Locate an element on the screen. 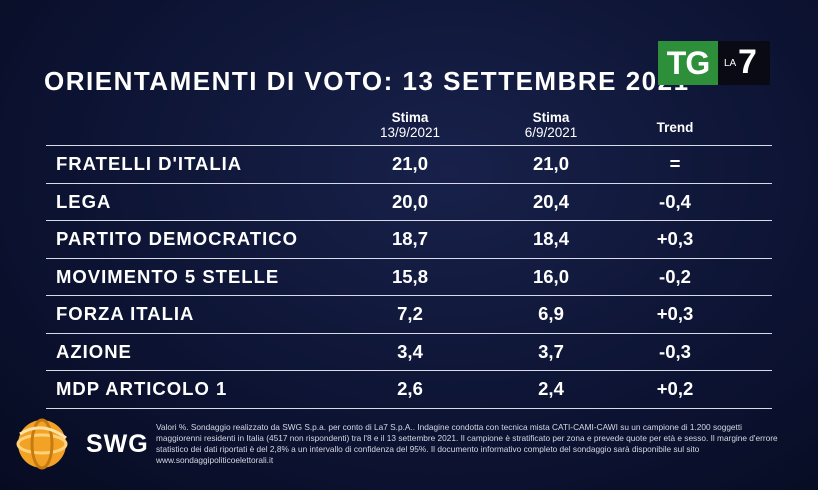 This screenshot has height=490, width=818. party-name: MDP ARTICOLO 1 is located at coordinates (142, 388).